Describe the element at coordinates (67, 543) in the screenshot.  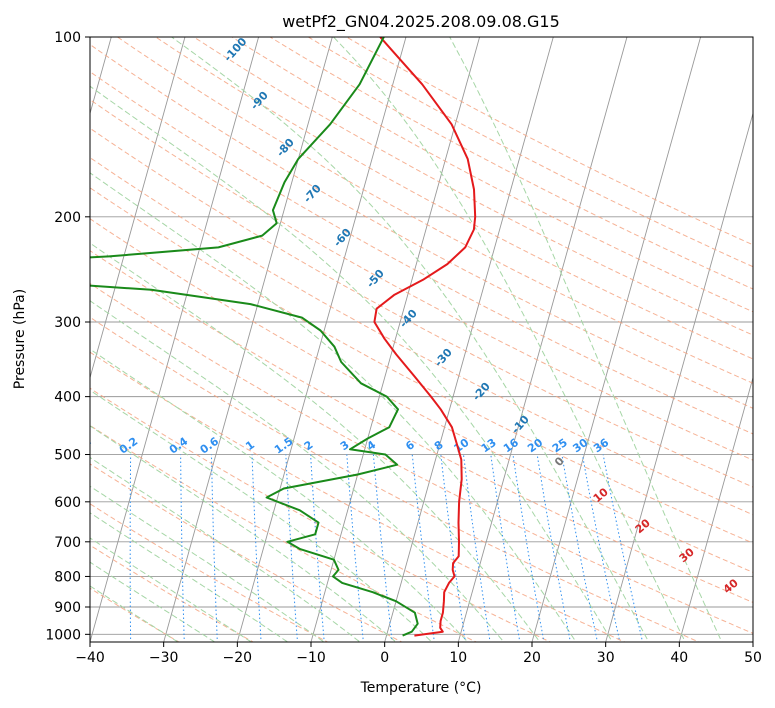
I see `y-tick-label: 700` at that location.